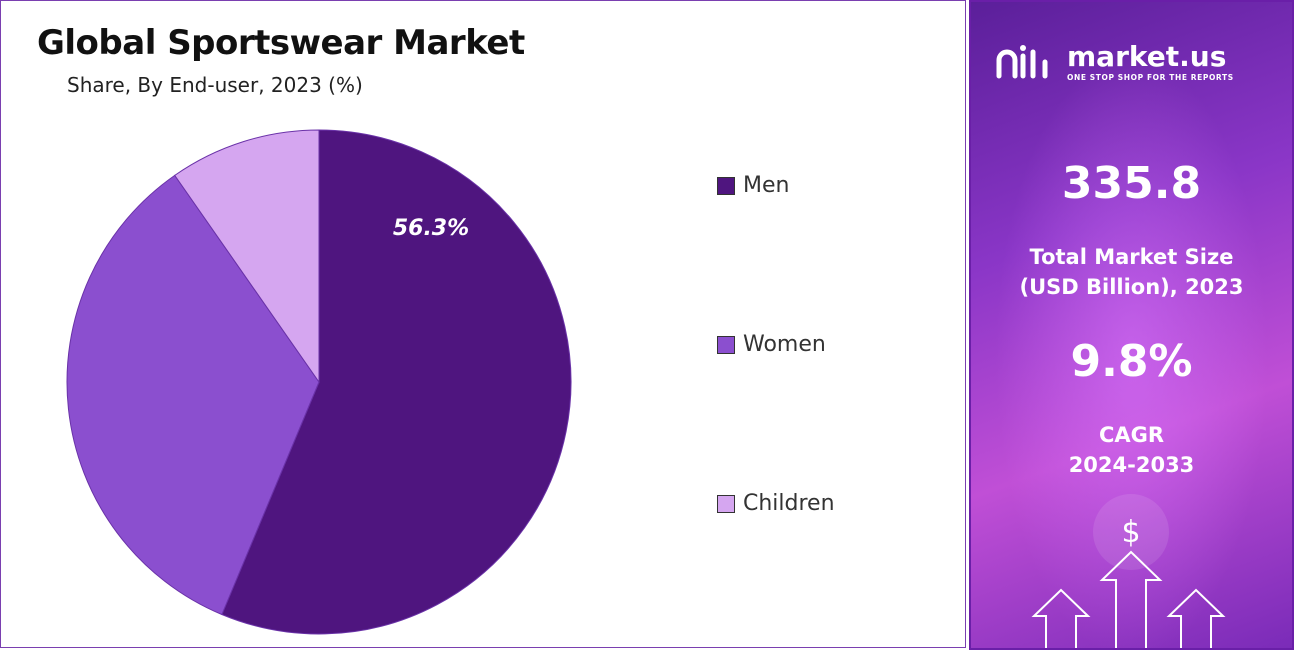 Image resolution: width=1294 pixels, height=650 pixels. I want to click on cagr-label-line2: 2024-2033, so click(1131, 465).